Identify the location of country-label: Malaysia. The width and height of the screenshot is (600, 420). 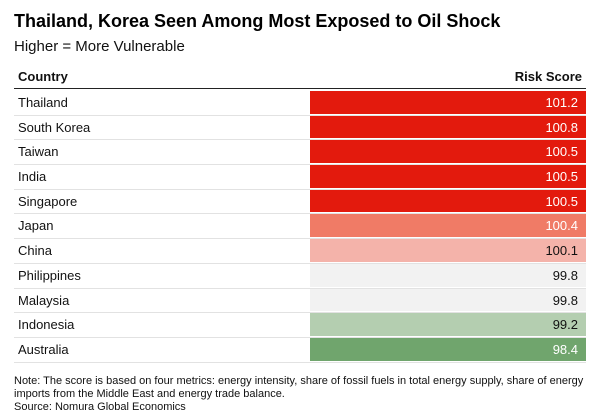
(44, 300).